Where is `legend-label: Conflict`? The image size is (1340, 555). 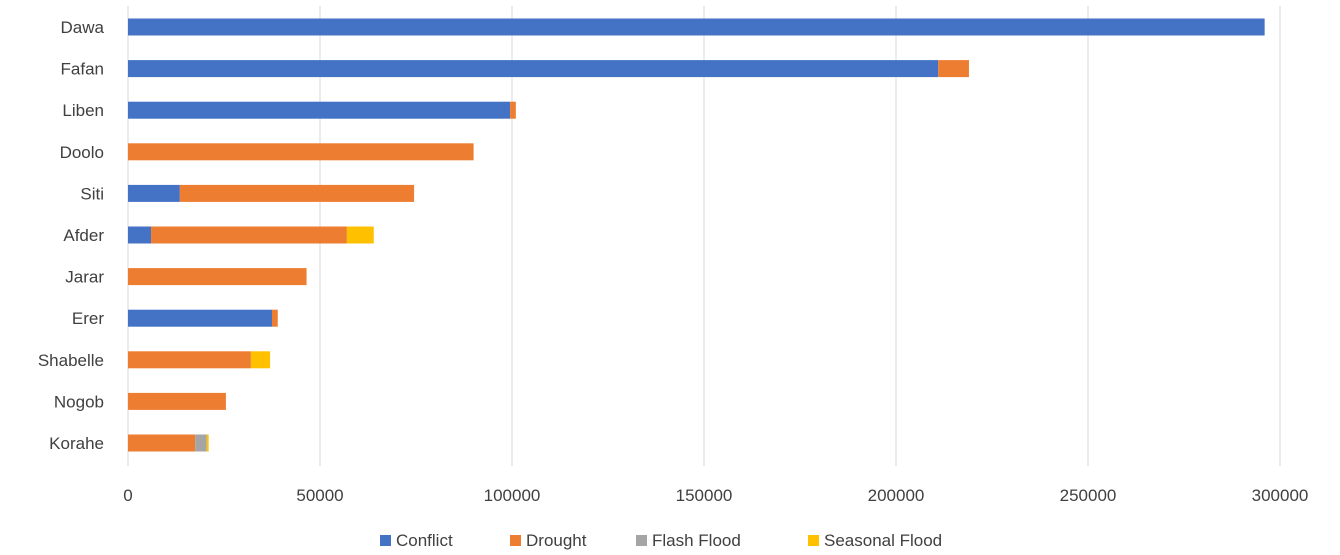
legend-label: Conflict is located at coordinates (424, 540).